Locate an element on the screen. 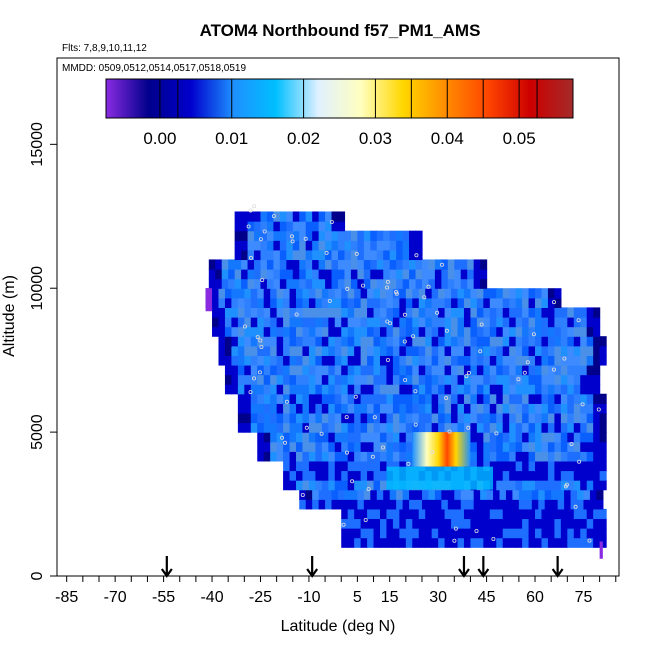  y-tick-label: 5000 is located at coordinates (37, 432).